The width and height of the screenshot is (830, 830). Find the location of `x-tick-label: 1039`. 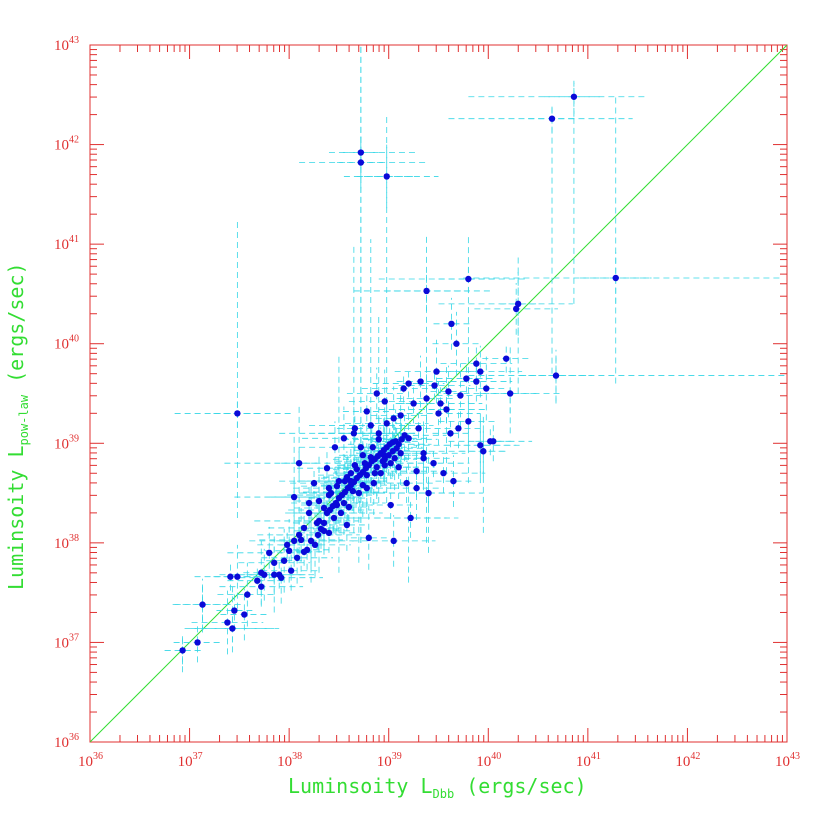

x-tick-label: 1039 is located at coordinates (389, 760).